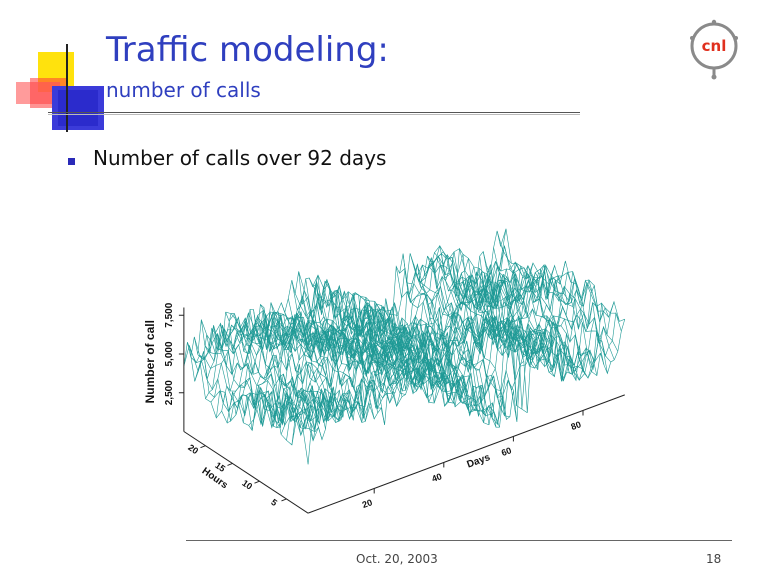 This screenshot has height=576, width=768. I want to click on title-underline-shadow, so click(314, 114).